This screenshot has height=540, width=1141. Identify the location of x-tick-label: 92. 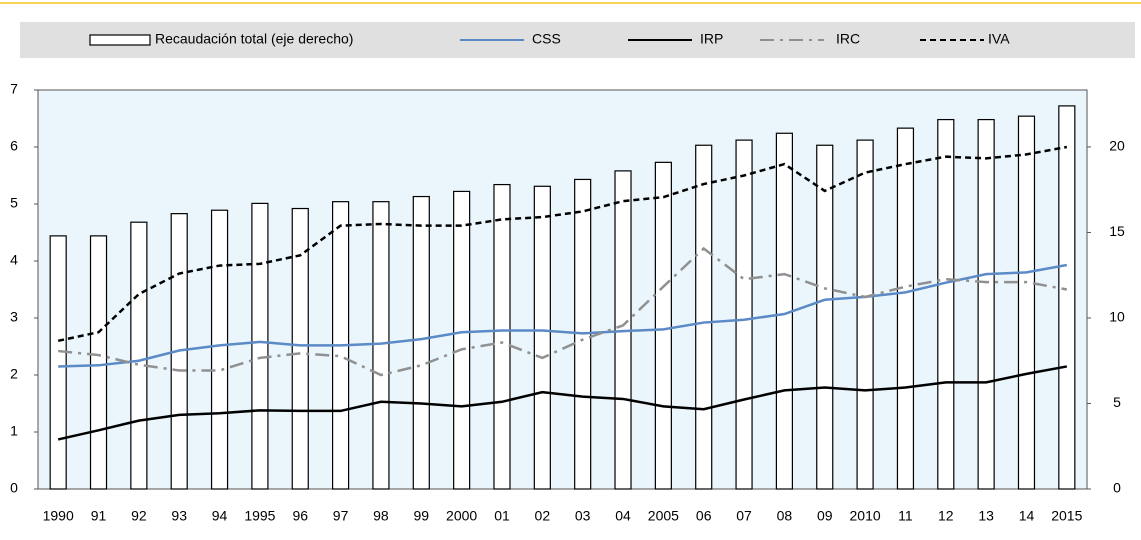
(139, 516).